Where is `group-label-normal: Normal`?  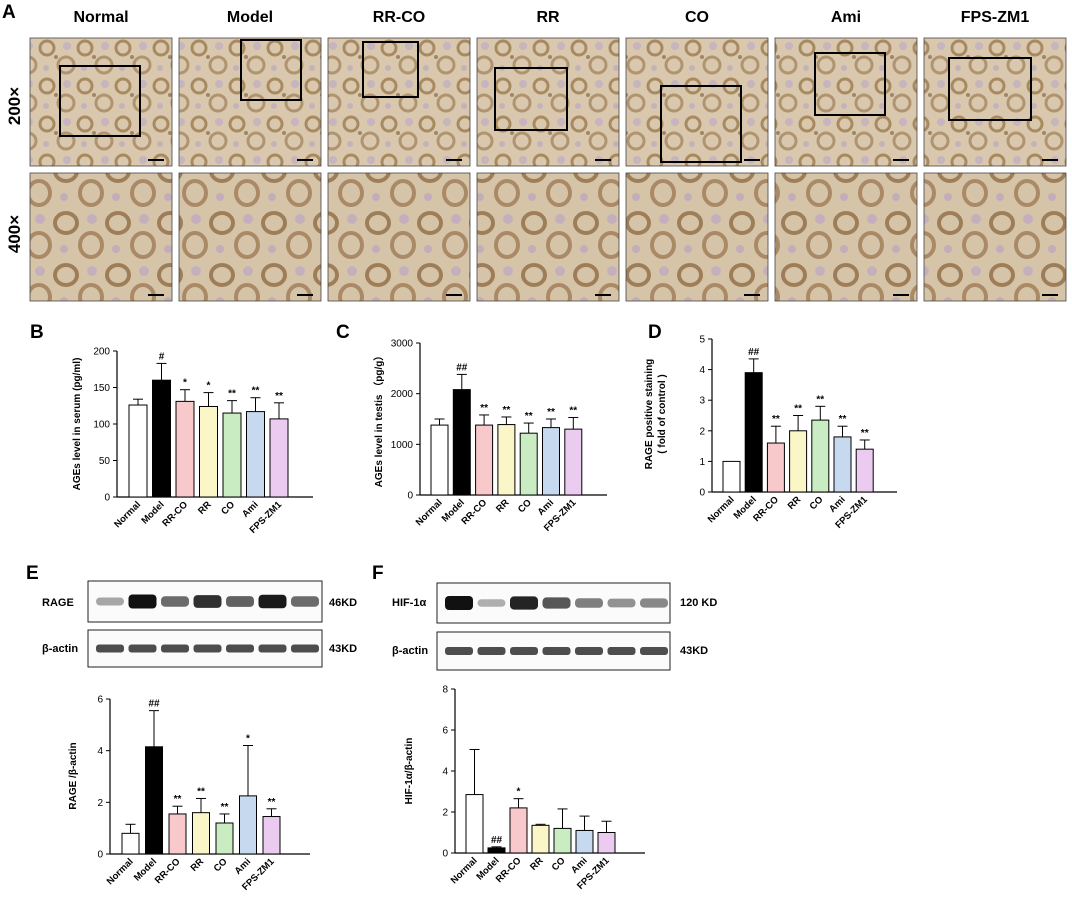 group-label-normal: Normal is located at coordinates (100, 17).